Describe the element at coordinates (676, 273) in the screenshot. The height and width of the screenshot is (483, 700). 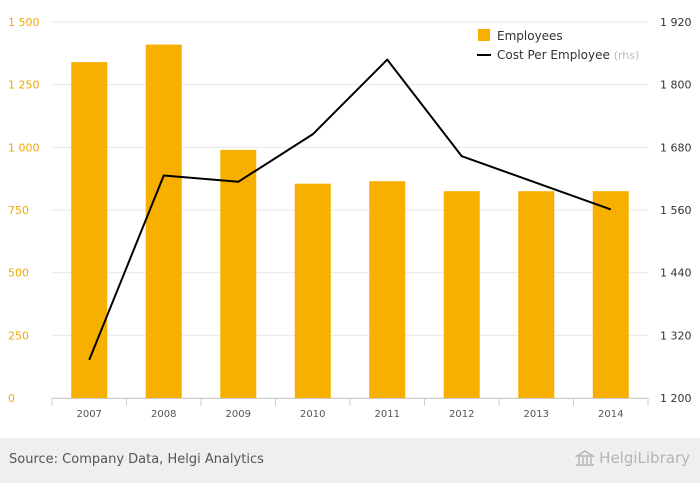
I see `y-right-tick-label: 1 440` at that location.